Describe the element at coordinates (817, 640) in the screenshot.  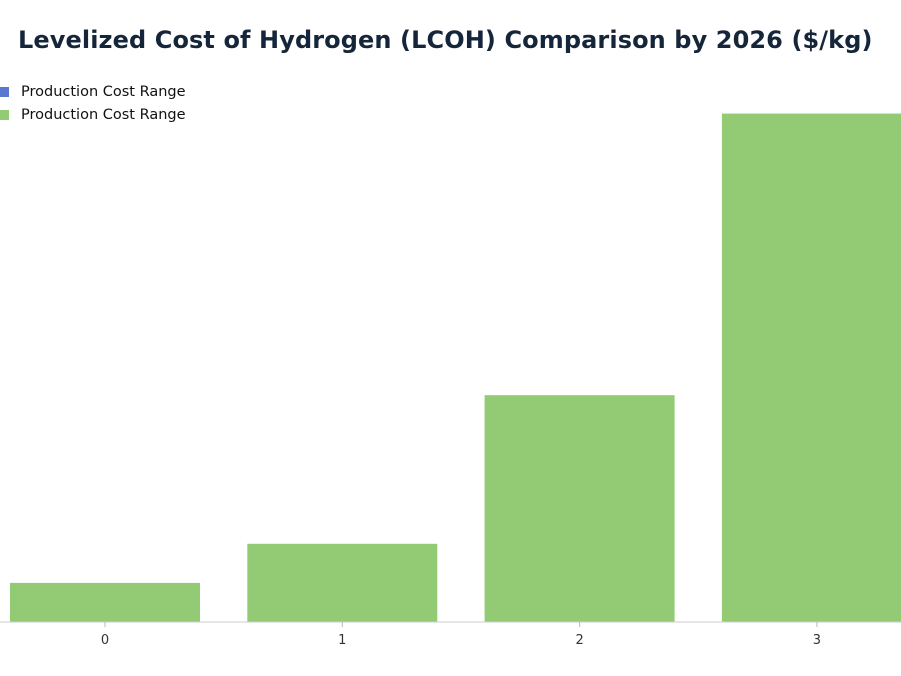
I see `x-tick-label-3: 3` at that location.